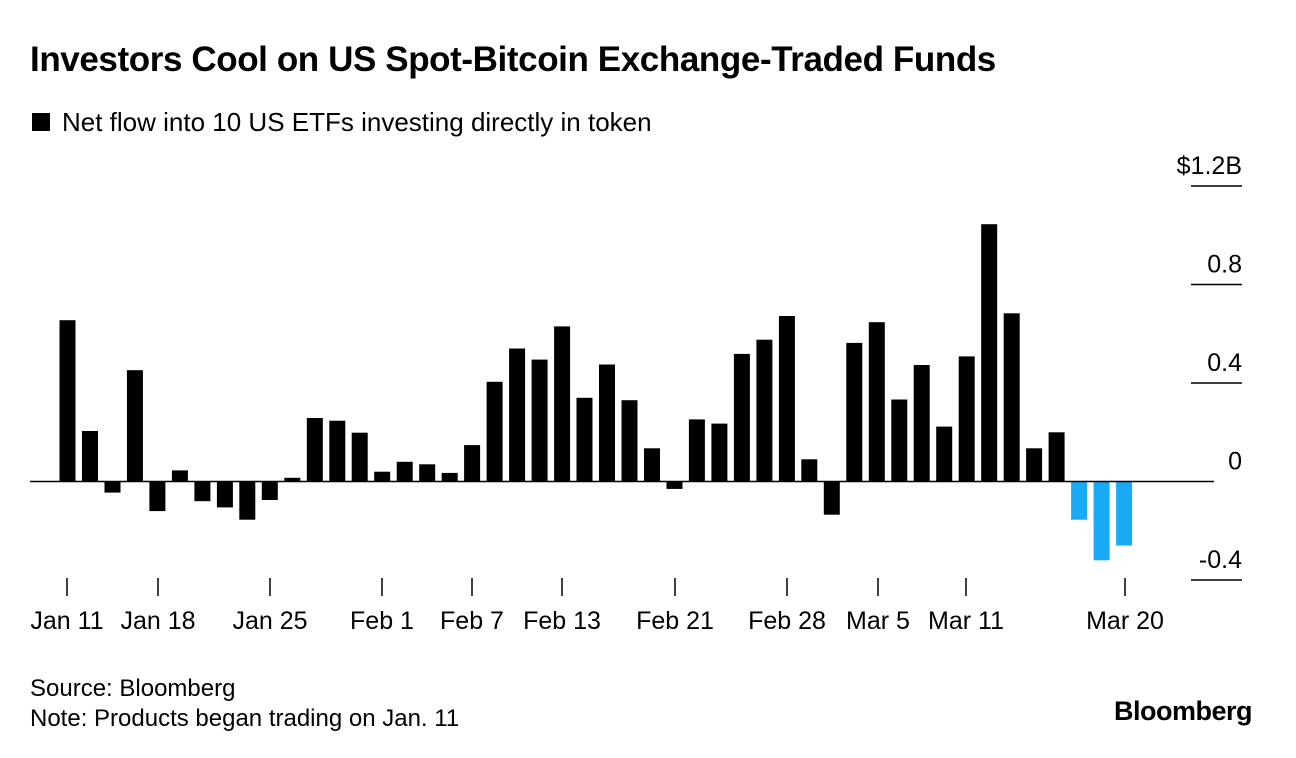  What do you see at coordinates (1183, 711) in the screenshot?
I see `bloomberg-logo: Bloomberg` at bounding box center [1183, 711].